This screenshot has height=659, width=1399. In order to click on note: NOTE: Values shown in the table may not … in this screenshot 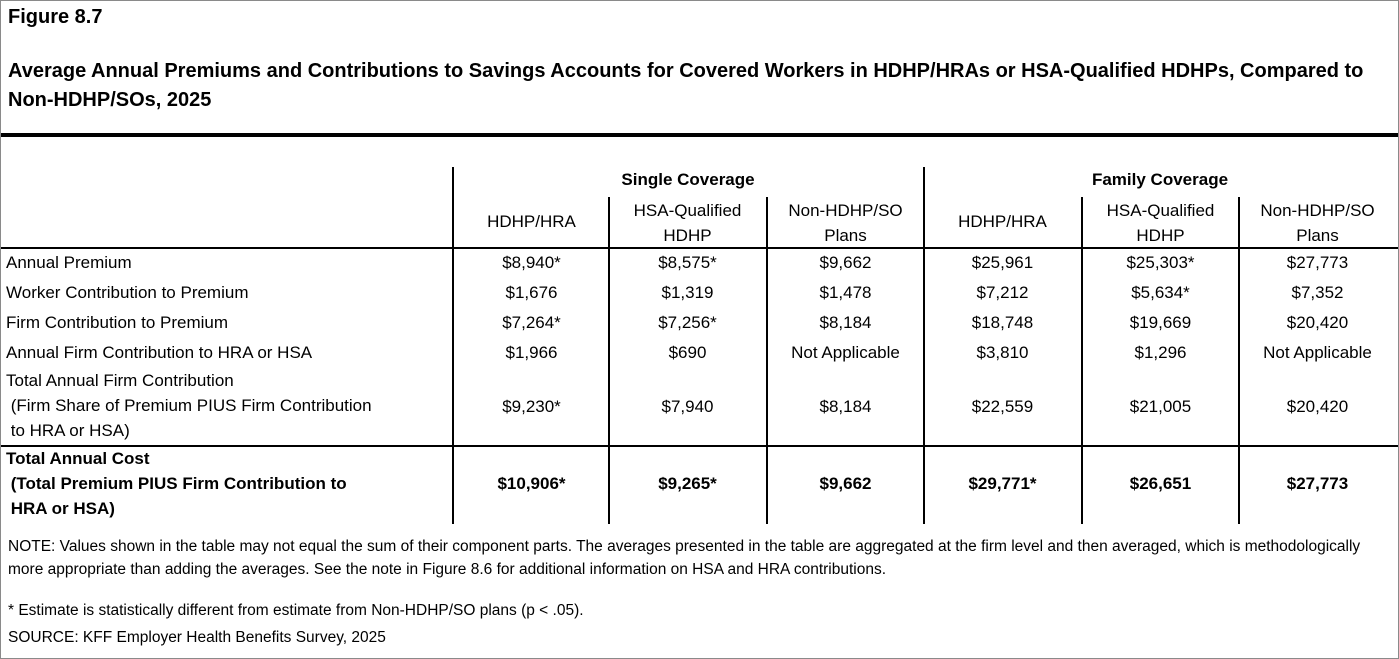, I will do `click(684, 558)`.